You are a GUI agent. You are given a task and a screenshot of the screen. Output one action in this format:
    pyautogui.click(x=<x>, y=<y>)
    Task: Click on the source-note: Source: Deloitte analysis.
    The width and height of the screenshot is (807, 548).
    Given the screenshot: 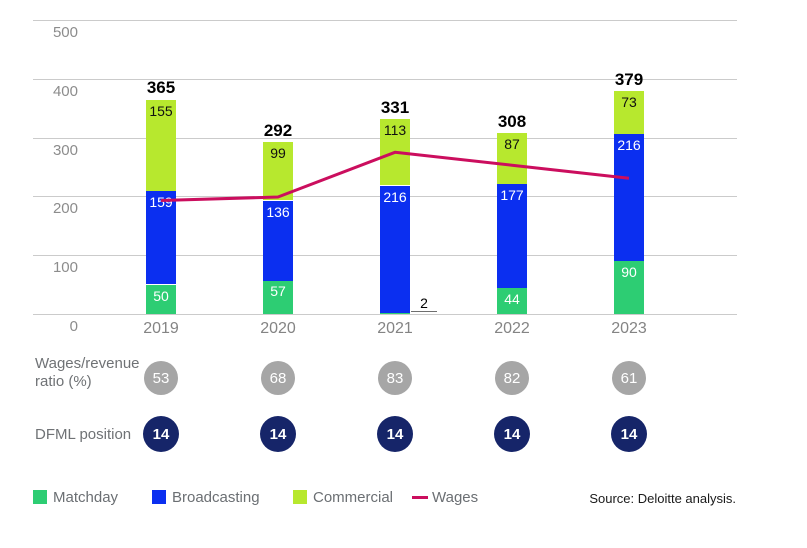 What is the action you would take?
    pyautogui.click(x=662, y=498)
    